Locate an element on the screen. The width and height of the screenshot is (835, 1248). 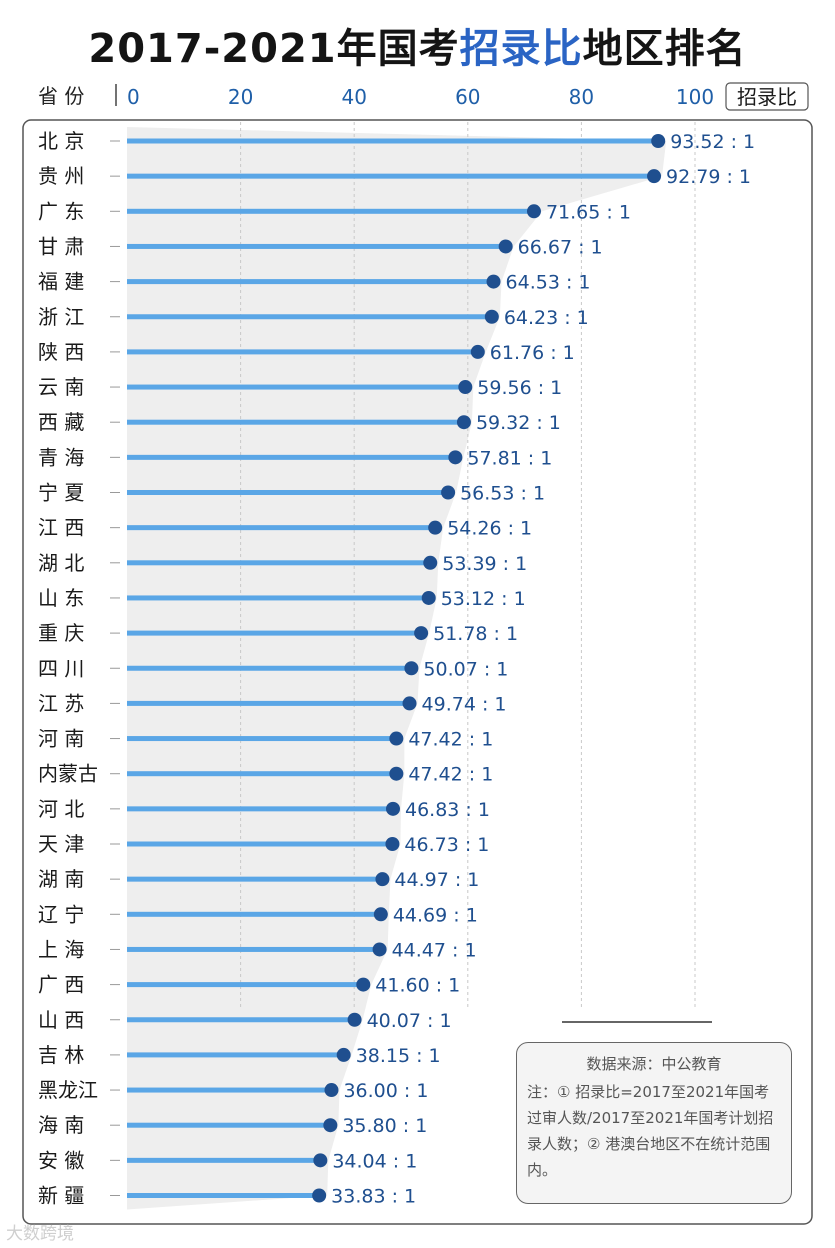
value-label: 38.15 : 1 is located at coordinates (398, 1056).